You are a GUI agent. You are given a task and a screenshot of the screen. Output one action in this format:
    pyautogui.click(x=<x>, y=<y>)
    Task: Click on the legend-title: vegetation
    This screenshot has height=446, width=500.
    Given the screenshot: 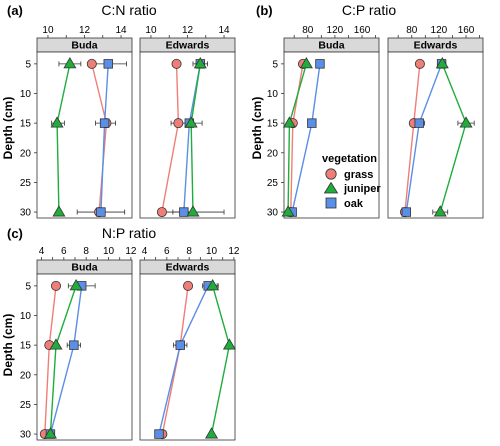 What is the action you would take?
    pyautogui.click(x=349, y=159)
    